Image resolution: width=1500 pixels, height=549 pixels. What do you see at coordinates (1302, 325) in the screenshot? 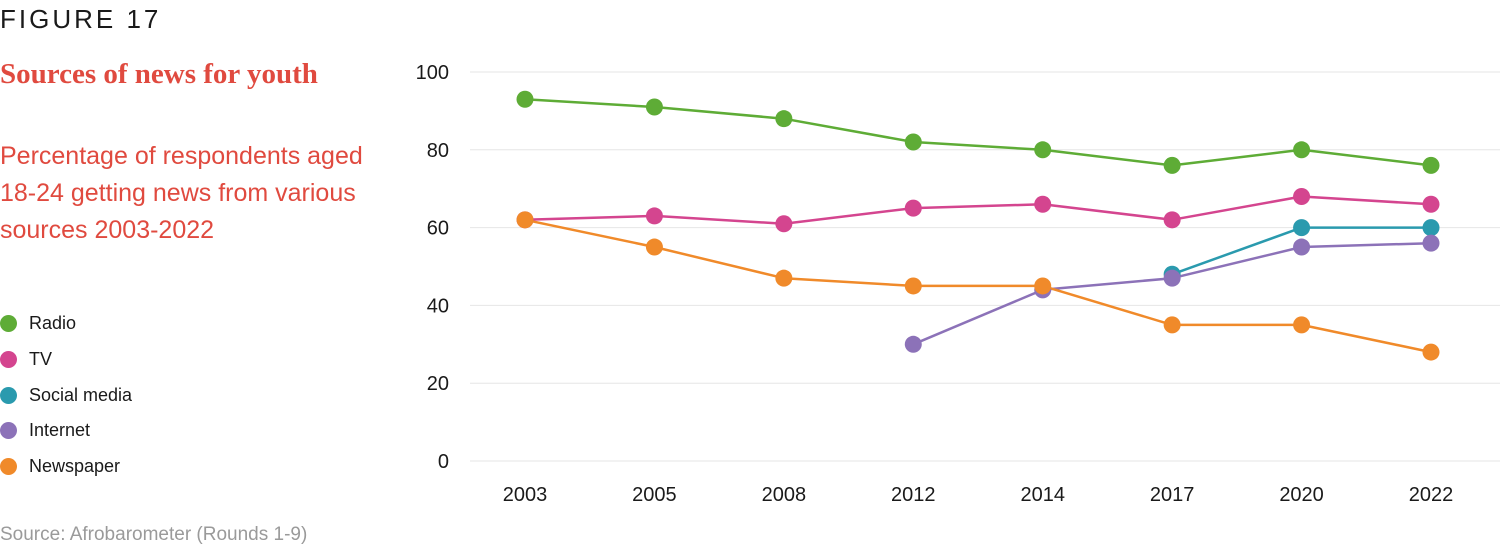
I see `point-newspaper-2020` at bounding box center [1302, 325].